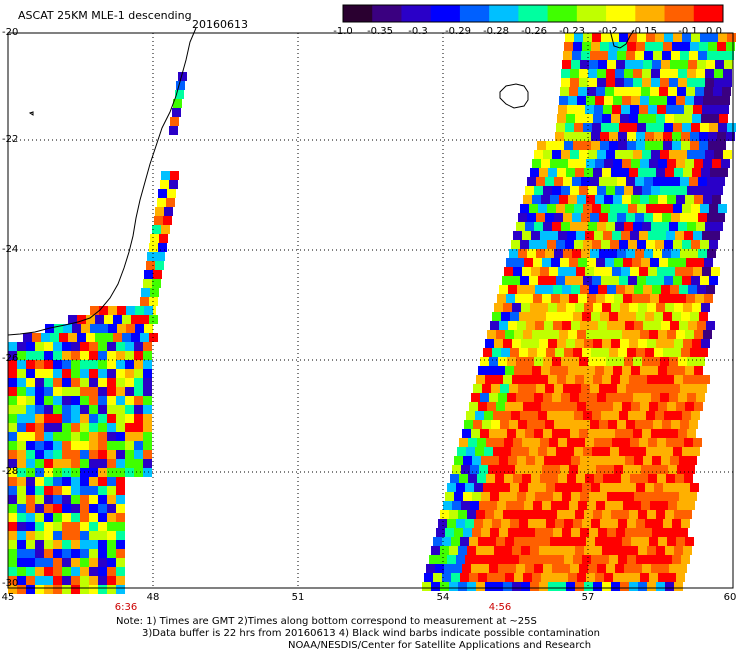 Image resolution: width=740 pixels, height=651 pixels. I want to click on lat-label: -22, so click(10, 139).